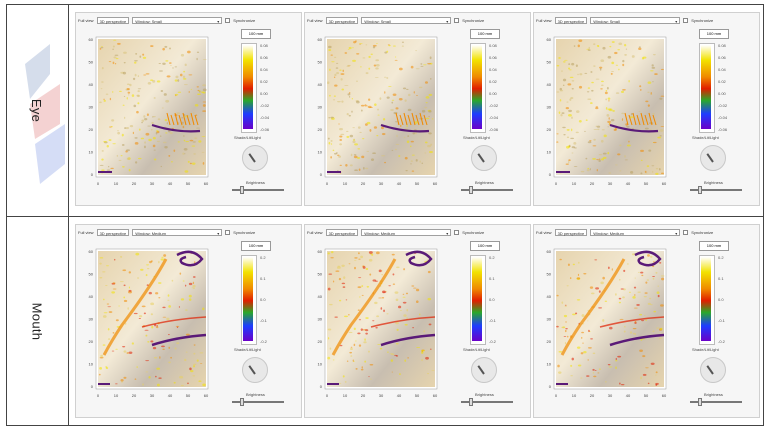 This screenshot has height=431, width=772. I want to click on chevron-down-icon: ▾, so click(676, 21).